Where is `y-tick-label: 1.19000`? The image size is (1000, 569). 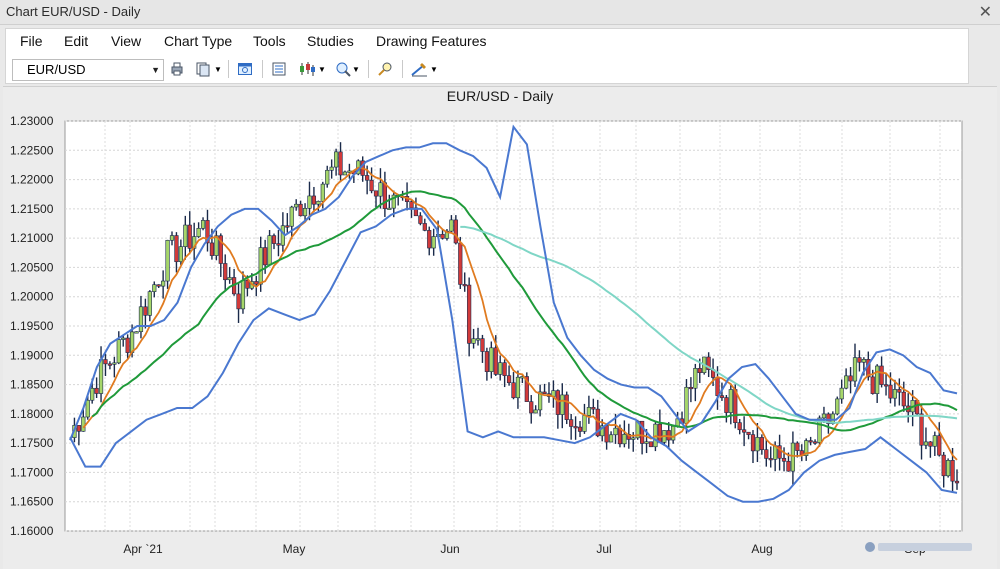
y-tick-label: 1.19000 is located at coordinates (32, 355).